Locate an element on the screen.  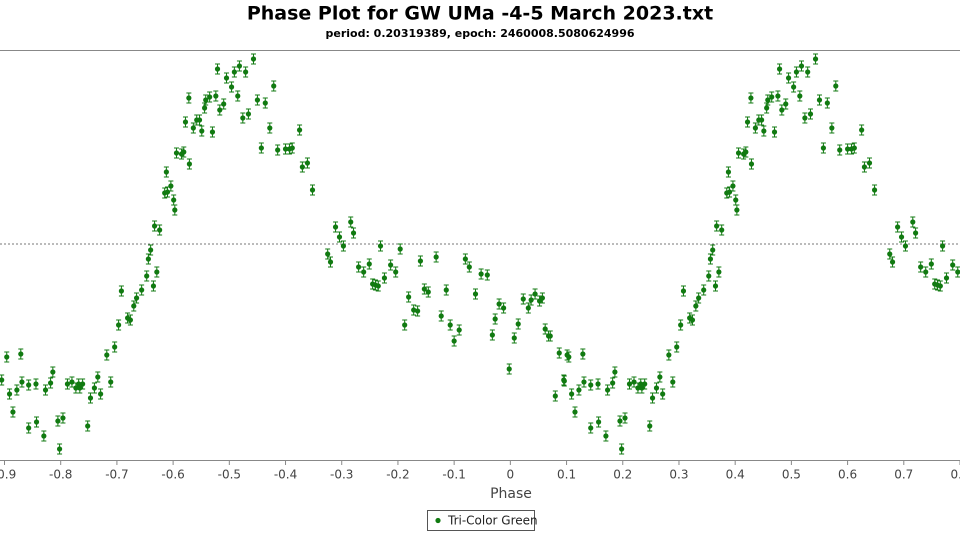
x-tick-label: -0.2 is located at coordinates (397, 475).